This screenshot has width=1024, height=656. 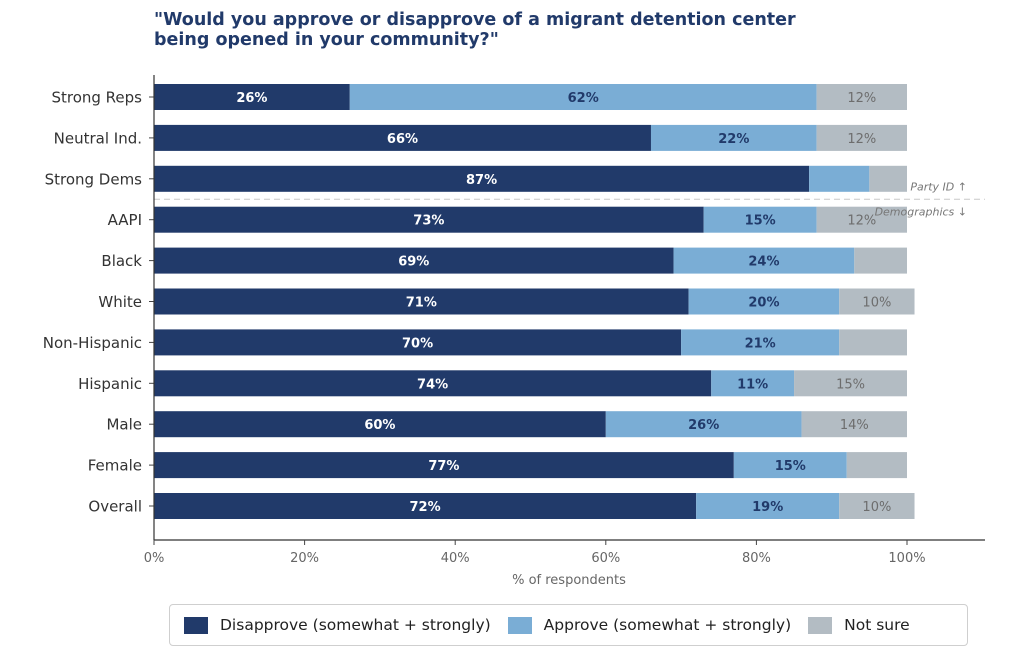 I want to click on legend-item-approve: Approve (somewhat + strongly), so click(x=649, y=625).